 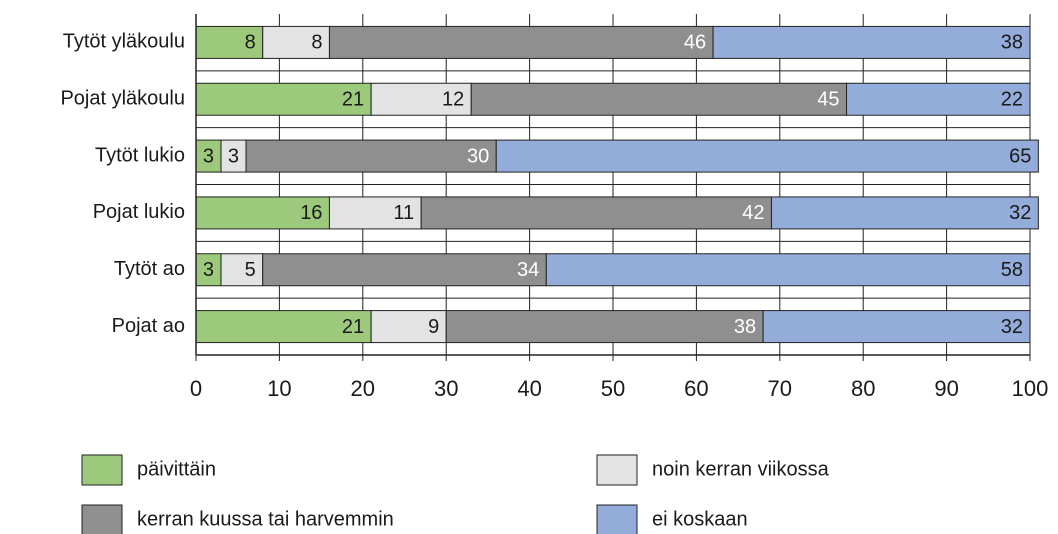 I want to click on y-tick-label: Pojat lukio, so click(x=139, y=212).